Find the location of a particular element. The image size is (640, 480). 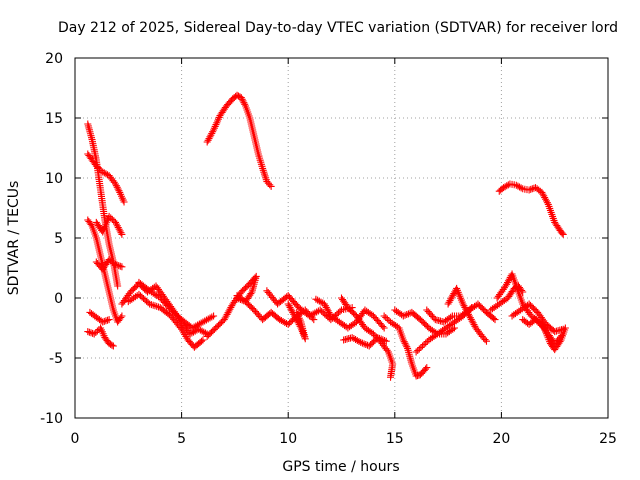

y-tick-label: 20 is located at coordinates (54, 59).